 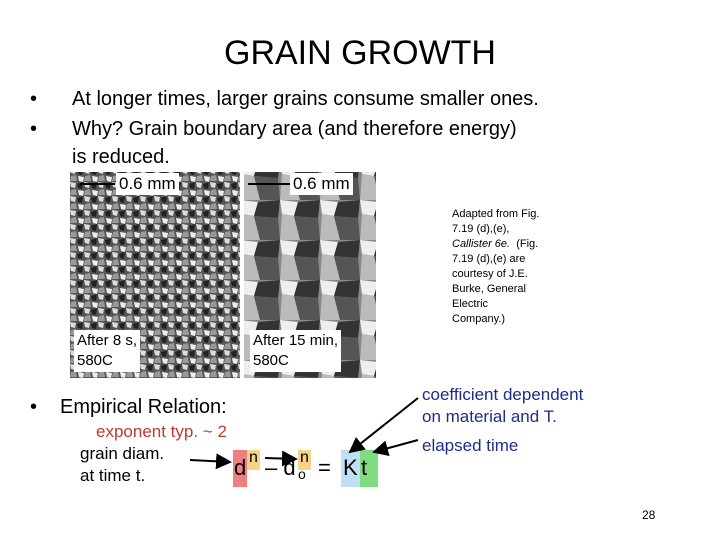 What do you see at coordinates (122, 465) in the screenshot?
I see `grain-note: grain diam. at time t.` at bounding box center [122, 465].